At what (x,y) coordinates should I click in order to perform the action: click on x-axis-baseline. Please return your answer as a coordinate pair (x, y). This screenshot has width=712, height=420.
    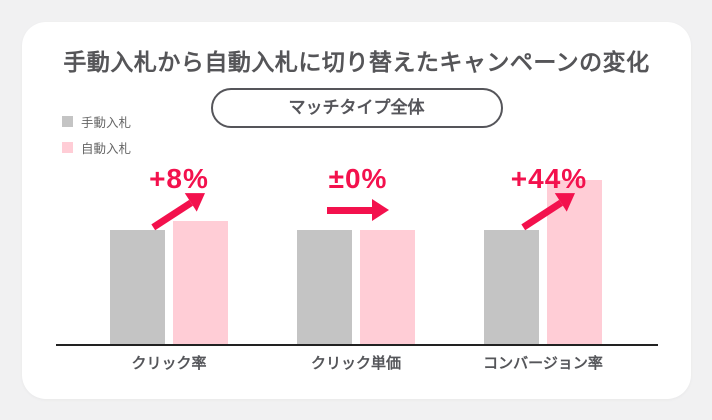
    Looking at the image, I should click on (357, 345).